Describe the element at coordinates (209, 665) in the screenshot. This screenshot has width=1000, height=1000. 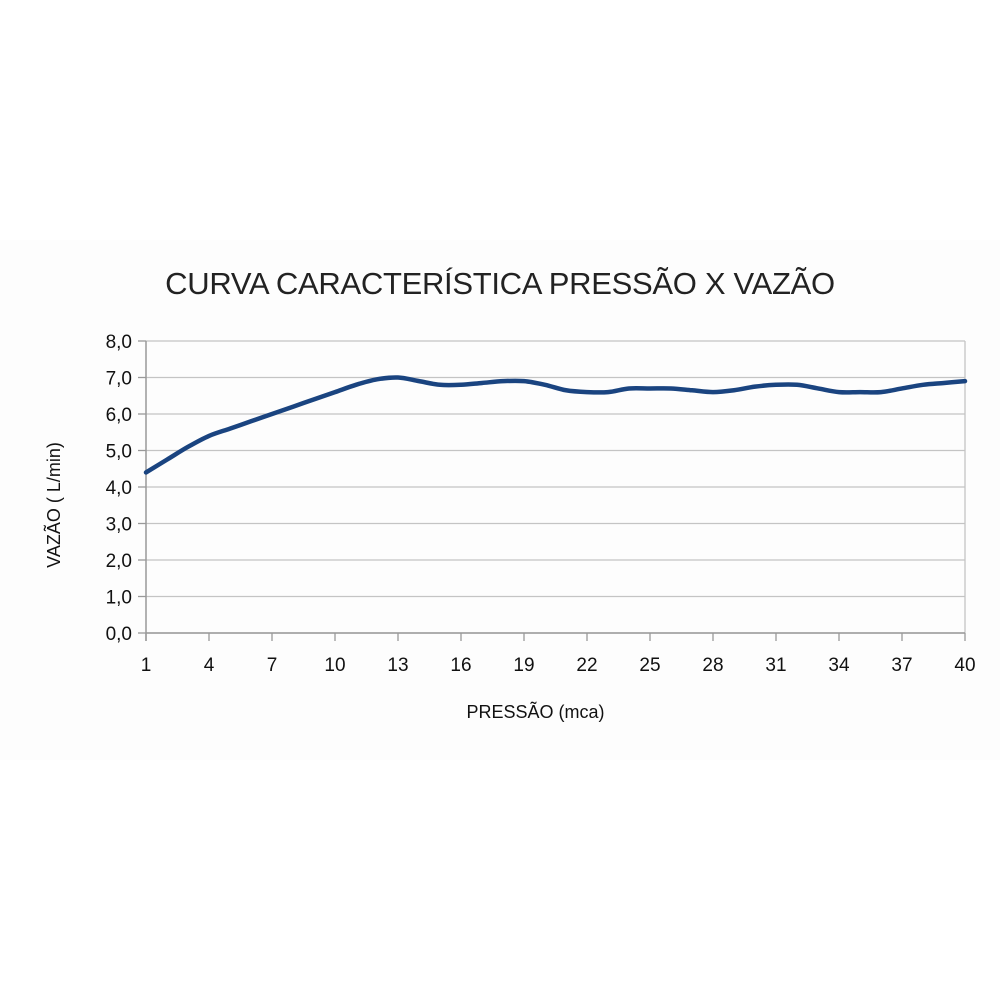
I see `x-tick-label: 4` at that location.